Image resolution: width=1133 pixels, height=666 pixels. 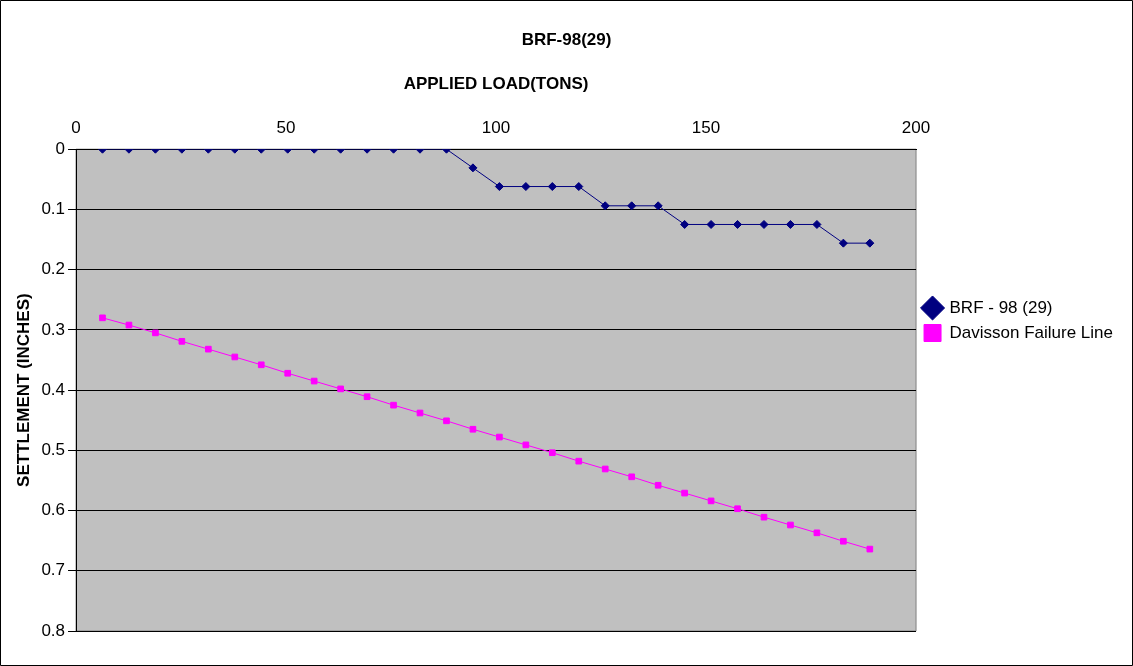 What do you see at coordinates (706, 127) in the screenshot?
I see `x-tick-label: 150` at bounding box center [706, 127].